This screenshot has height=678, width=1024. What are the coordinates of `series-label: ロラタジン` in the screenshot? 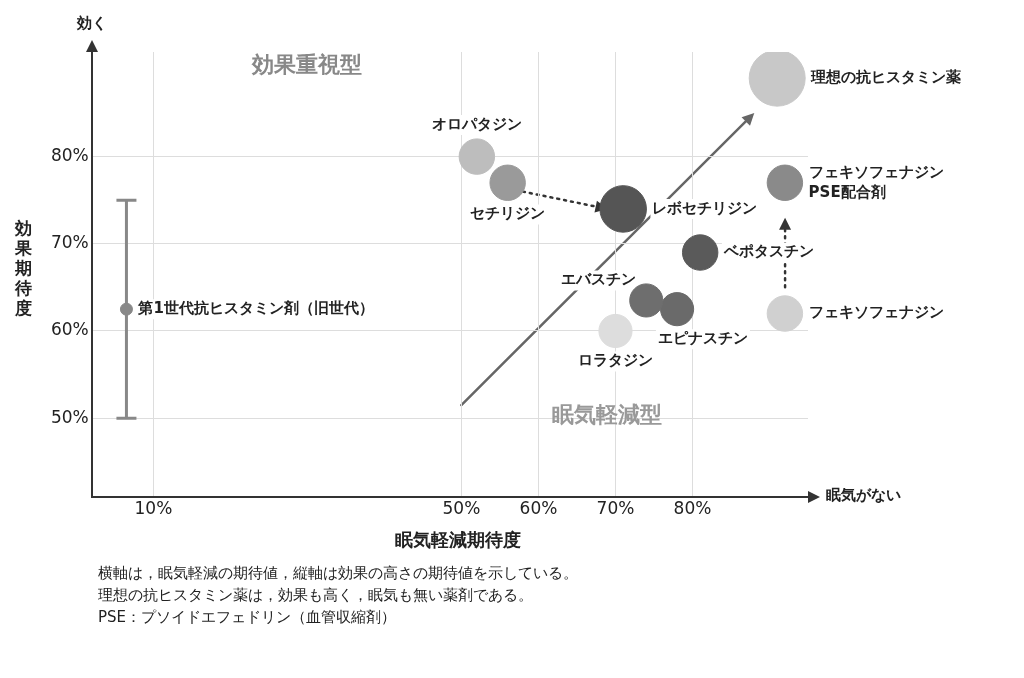 It's located at (615, 360).